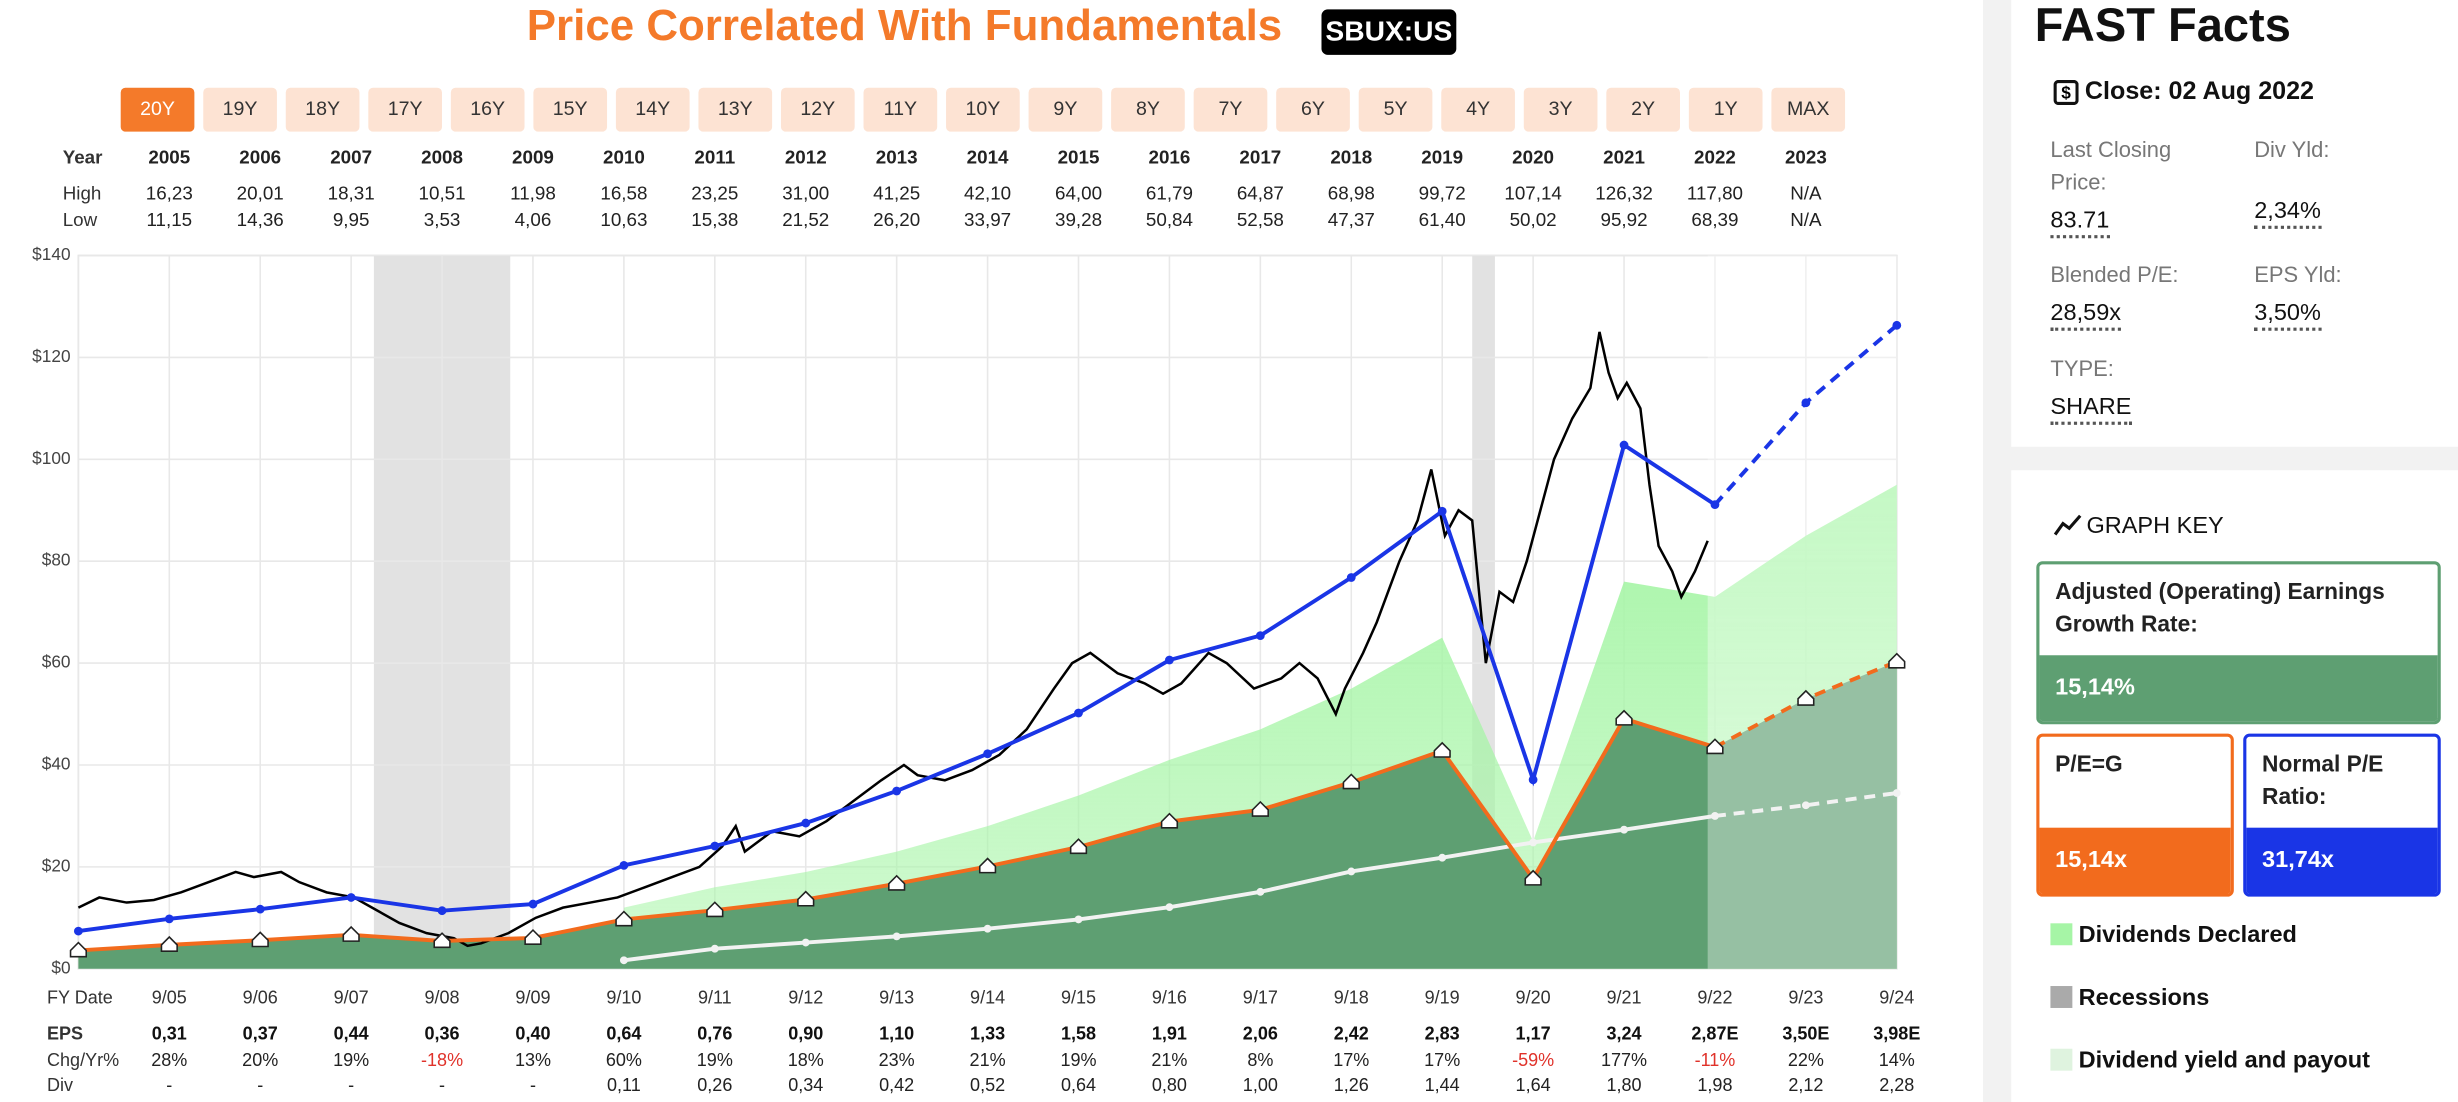 Image resolution: width=2458 pixels, height=1102 pixels. I want to click on chg: 18%, so click(806, 1060).